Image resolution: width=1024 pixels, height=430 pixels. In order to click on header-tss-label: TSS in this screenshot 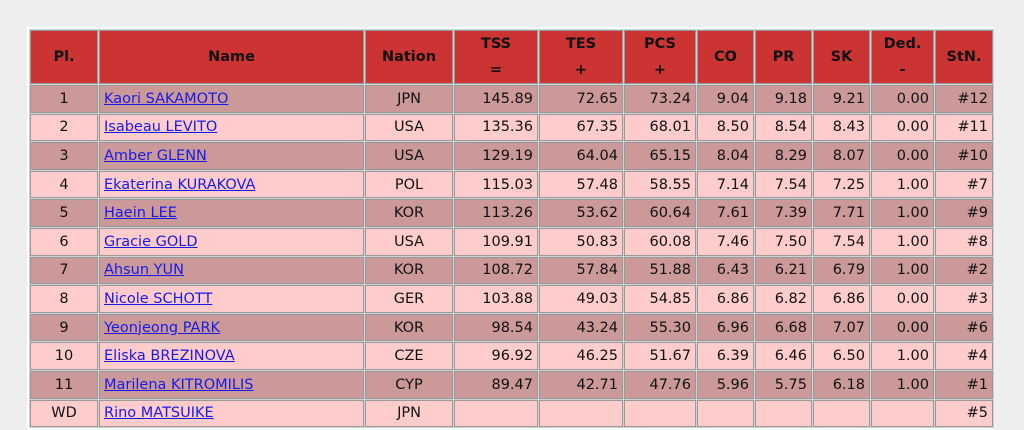, I will do `click(496, 44)`.